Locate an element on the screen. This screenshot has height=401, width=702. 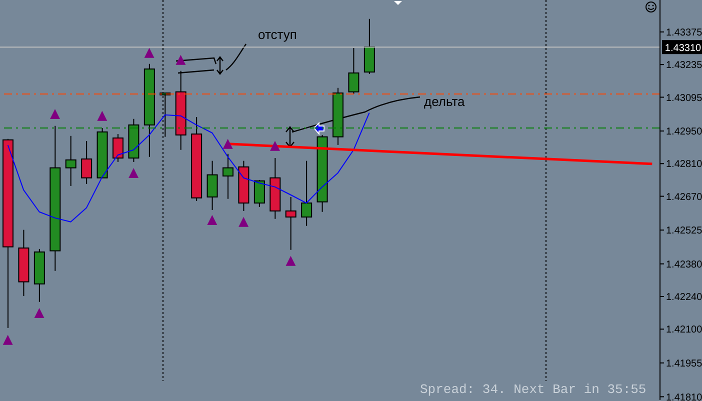
y-tick-label: 1.43095 is located at coordinates (684, 98).